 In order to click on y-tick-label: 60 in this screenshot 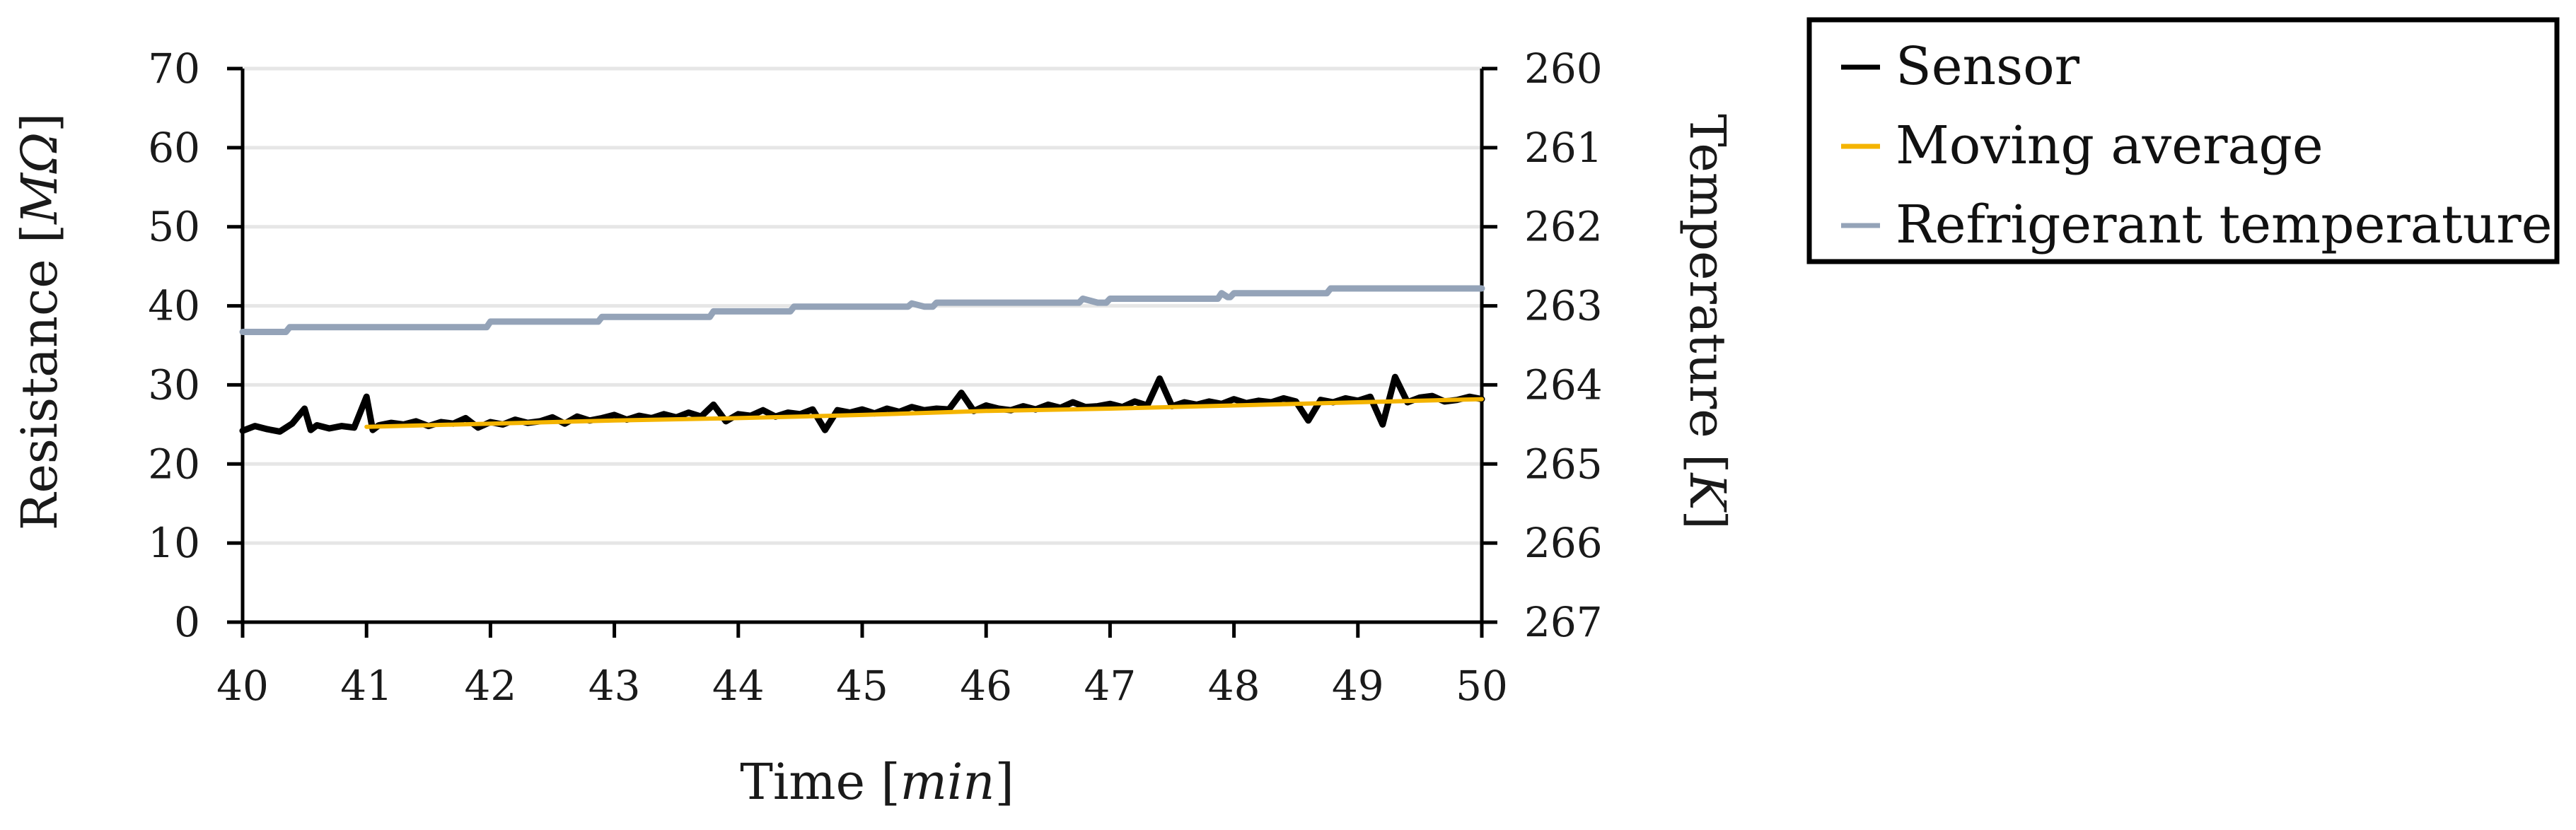, I will do `click(174, 148)`.